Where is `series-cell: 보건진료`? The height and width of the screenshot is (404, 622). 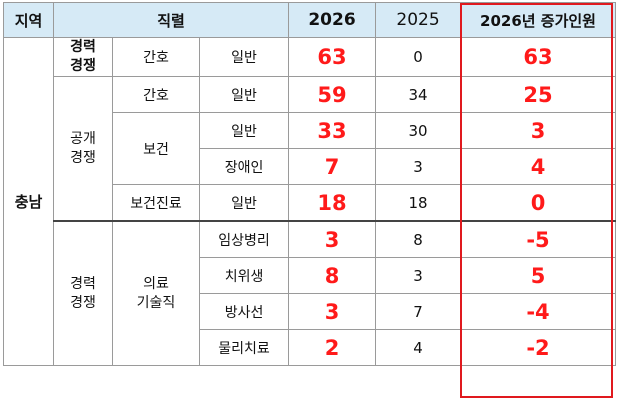
series-cell: 보건진료 is located at coordinates (156, 203).